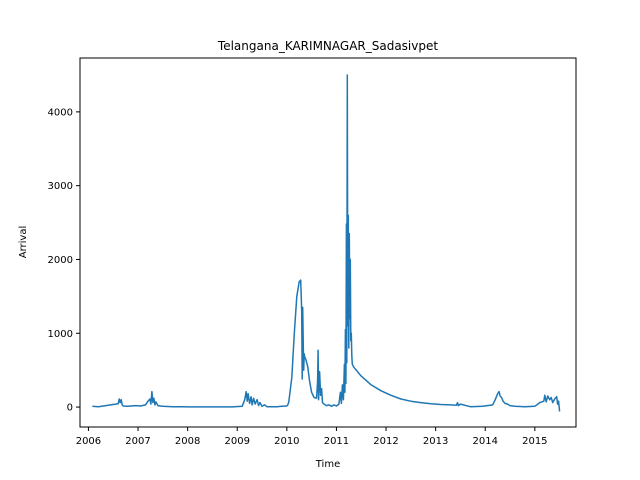 The width and height of the screenshot is (640, 480). What do you see at coordinates (327, 464) in the screenshot?
I see `x-axis-label: Time` at bounding box center [327, 464].